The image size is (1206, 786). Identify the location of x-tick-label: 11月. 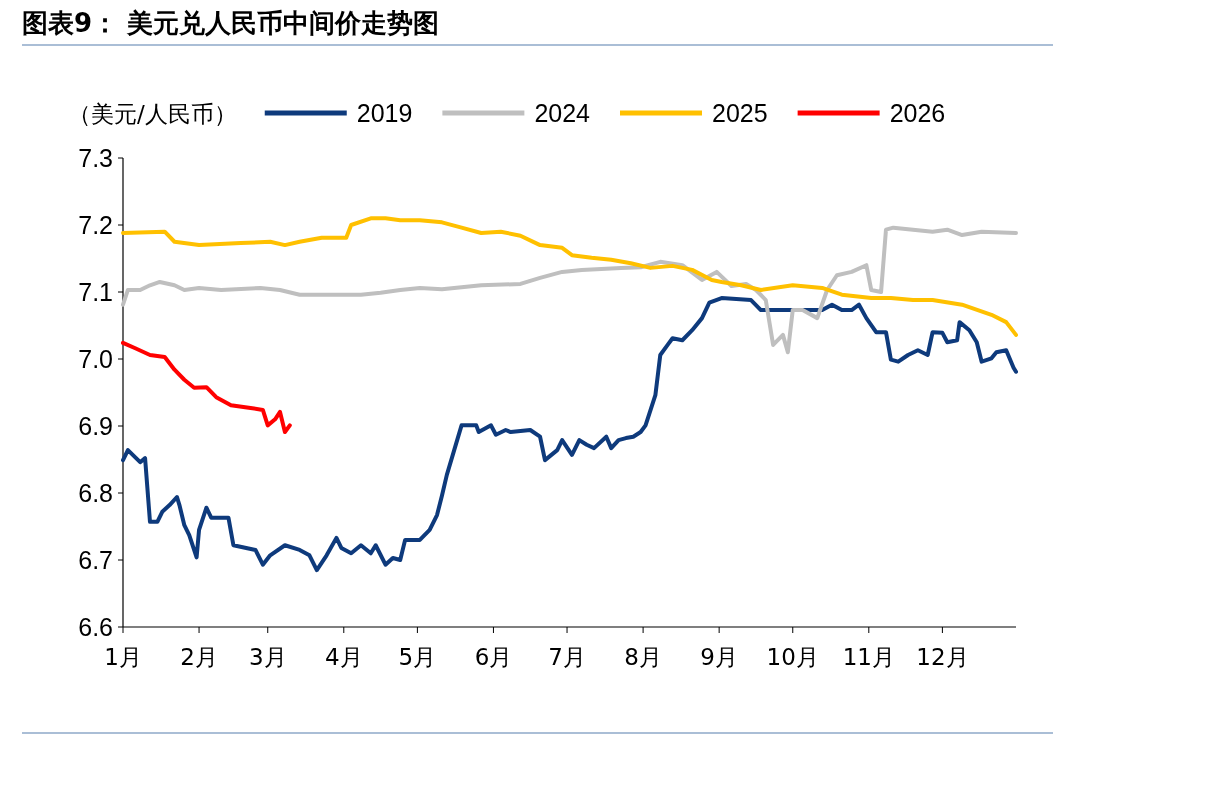
(868, 657).